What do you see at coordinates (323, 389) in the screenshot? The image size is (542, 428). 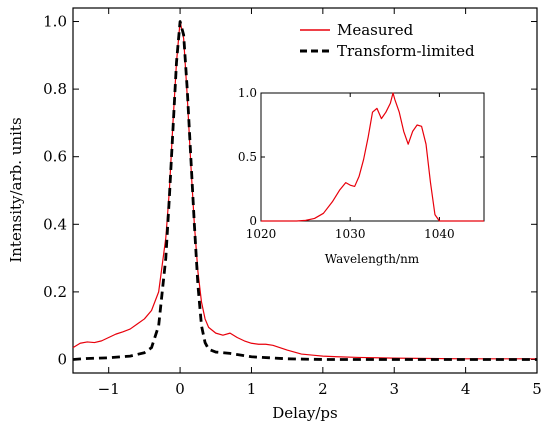 I see `x-tick-label: 2` at bounding box center [323, 389].